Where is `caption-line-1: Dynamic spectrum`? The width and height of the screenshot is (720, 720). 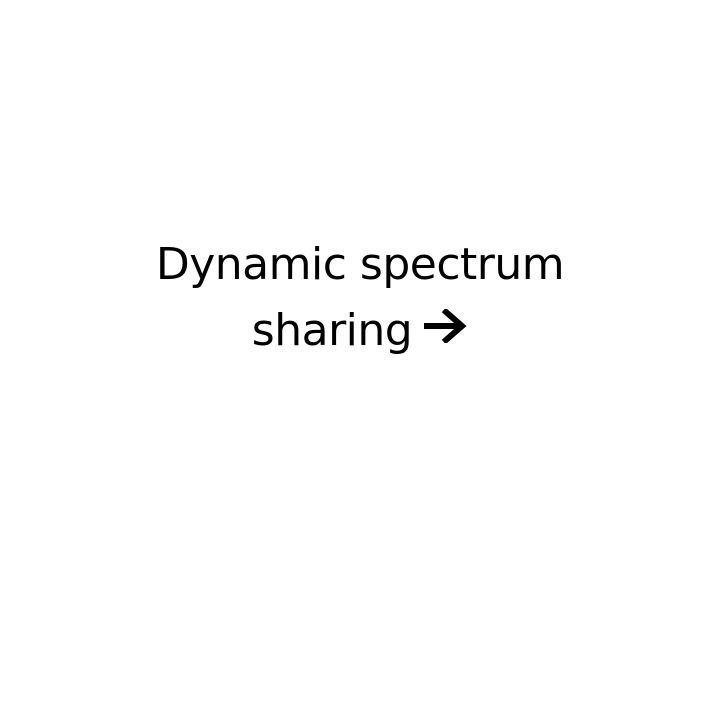
caption-line-1: Dynamic spectrum is located at coordinates (360, 264).